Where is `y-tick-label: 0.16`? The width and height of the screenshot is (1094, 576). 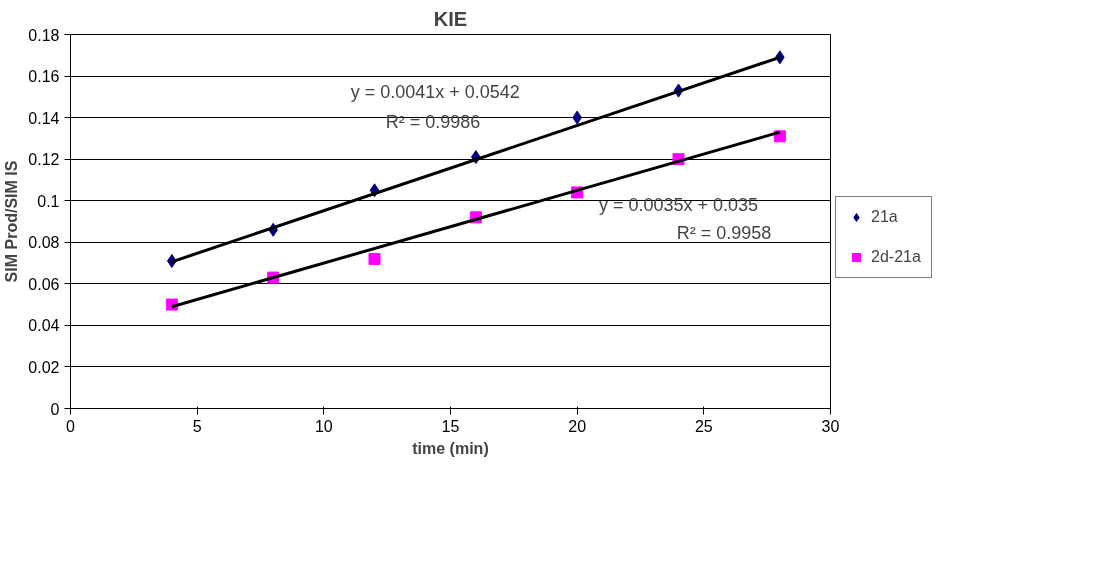
y-tick-label: 0.16 is located at coordinates (44, 77).